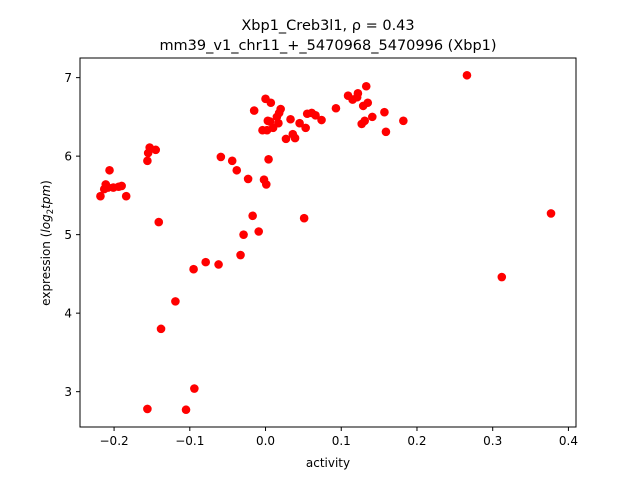  Describe the element at coordinates (46, 197) in the screenshot. I see `y-axis-label-tpm: tpm` at that location.